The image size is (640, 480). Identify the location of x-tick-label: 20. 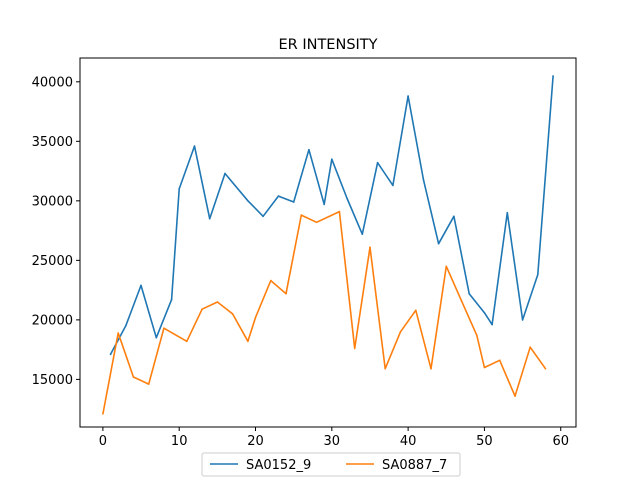
(255, 441).